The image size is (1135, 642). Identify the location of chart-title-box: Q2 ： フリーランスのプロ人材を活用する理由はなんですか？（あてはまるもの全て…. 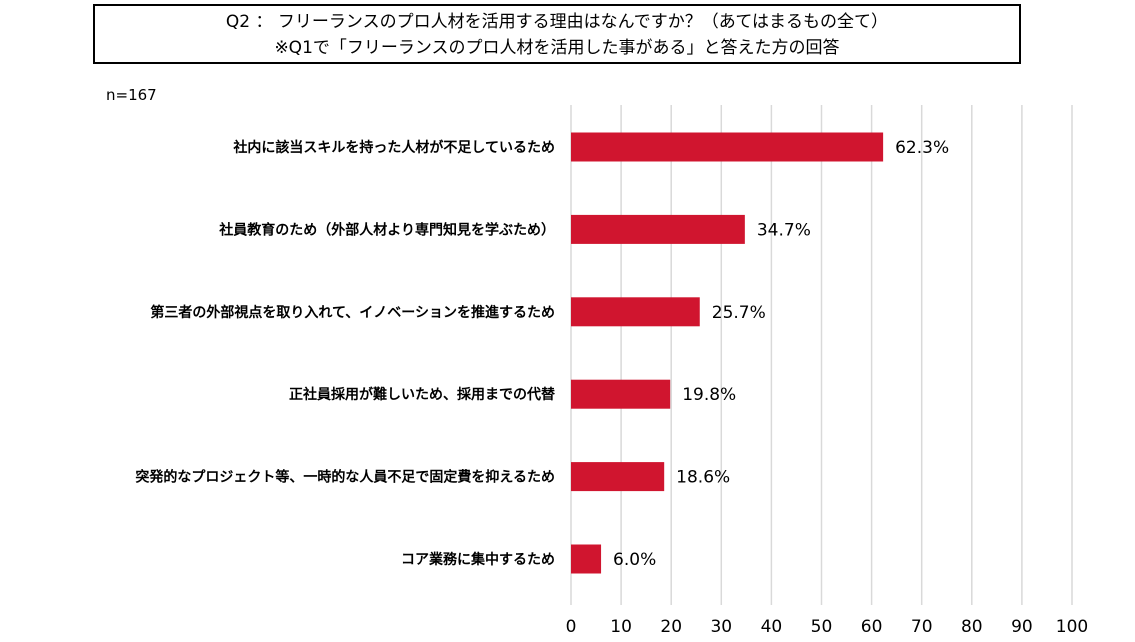
(557, 34).